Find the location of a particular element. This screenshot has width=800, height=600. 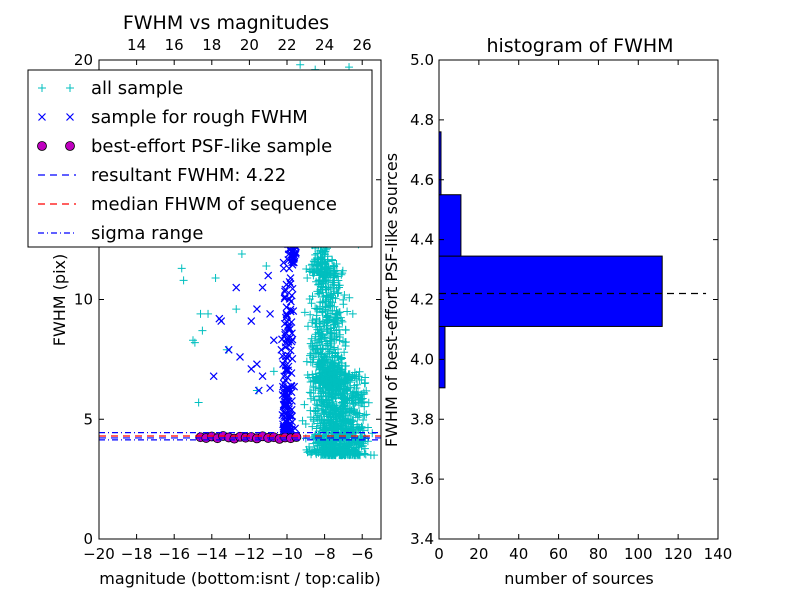

legend-box is located at coordinates (200, 158).